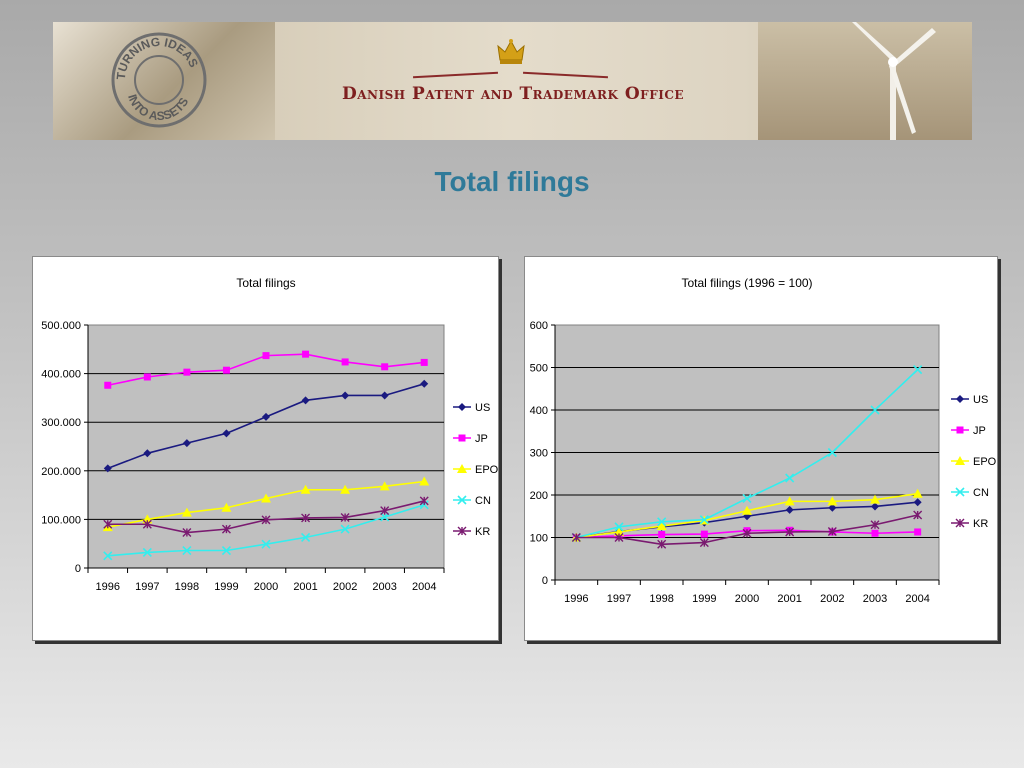 This screenshot has height=768, width=1024. Describe the element at coordinates (157, 58) in the screenshot. I see `svg-text: TURNING IDEAS` at that location.